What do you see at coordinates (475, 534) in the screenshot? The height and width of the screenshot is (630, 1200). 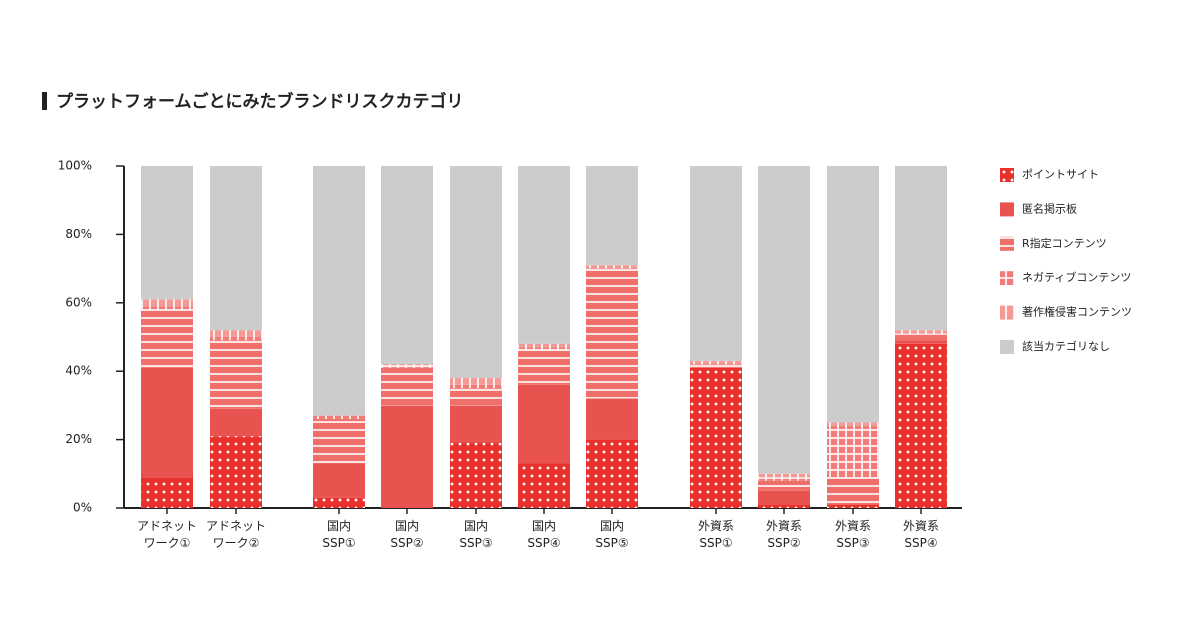 I see `x-tick-label: 国内 SSP③` at bounding box center [475, 534].